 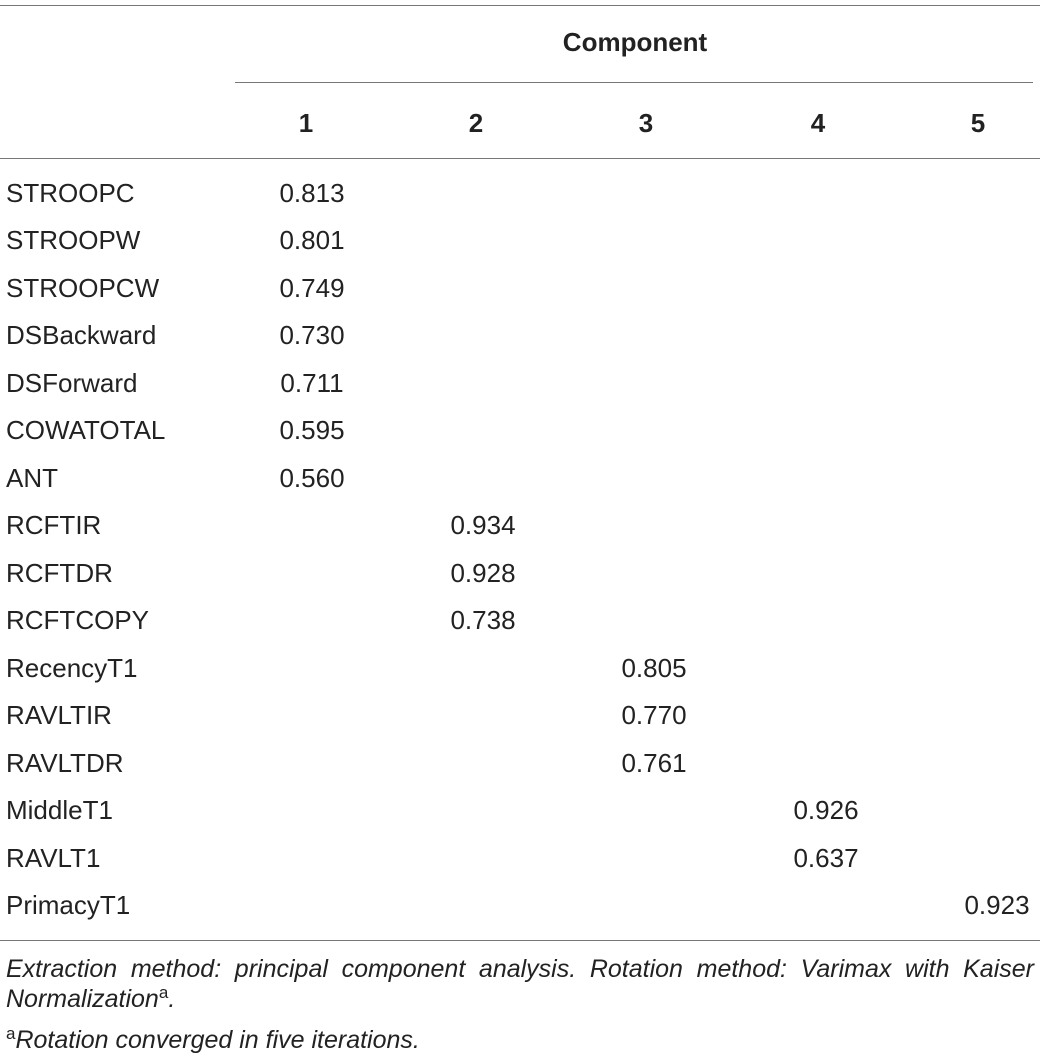 What do you see at coordinates (312, 382) in the screenshot?
I see `loading-value: 0.711` at bounding box center [312, 382].